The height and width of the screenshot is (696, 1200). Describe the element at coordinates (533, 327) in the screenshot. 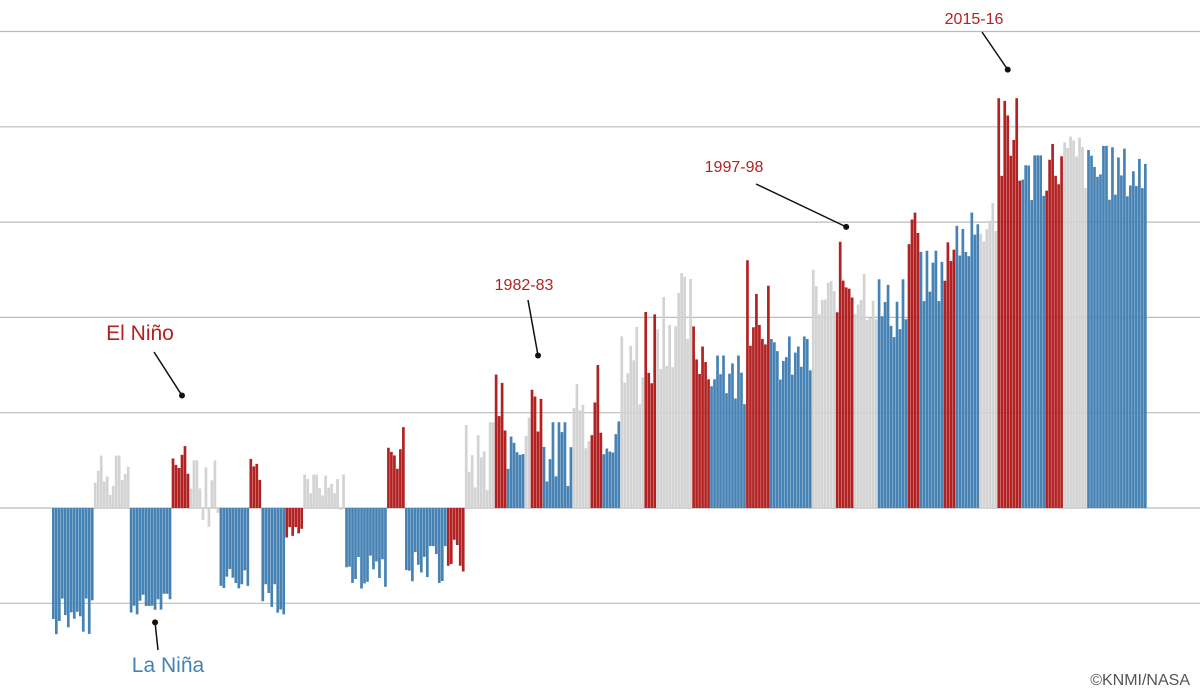

I see `annotation-leader-line` at that location.